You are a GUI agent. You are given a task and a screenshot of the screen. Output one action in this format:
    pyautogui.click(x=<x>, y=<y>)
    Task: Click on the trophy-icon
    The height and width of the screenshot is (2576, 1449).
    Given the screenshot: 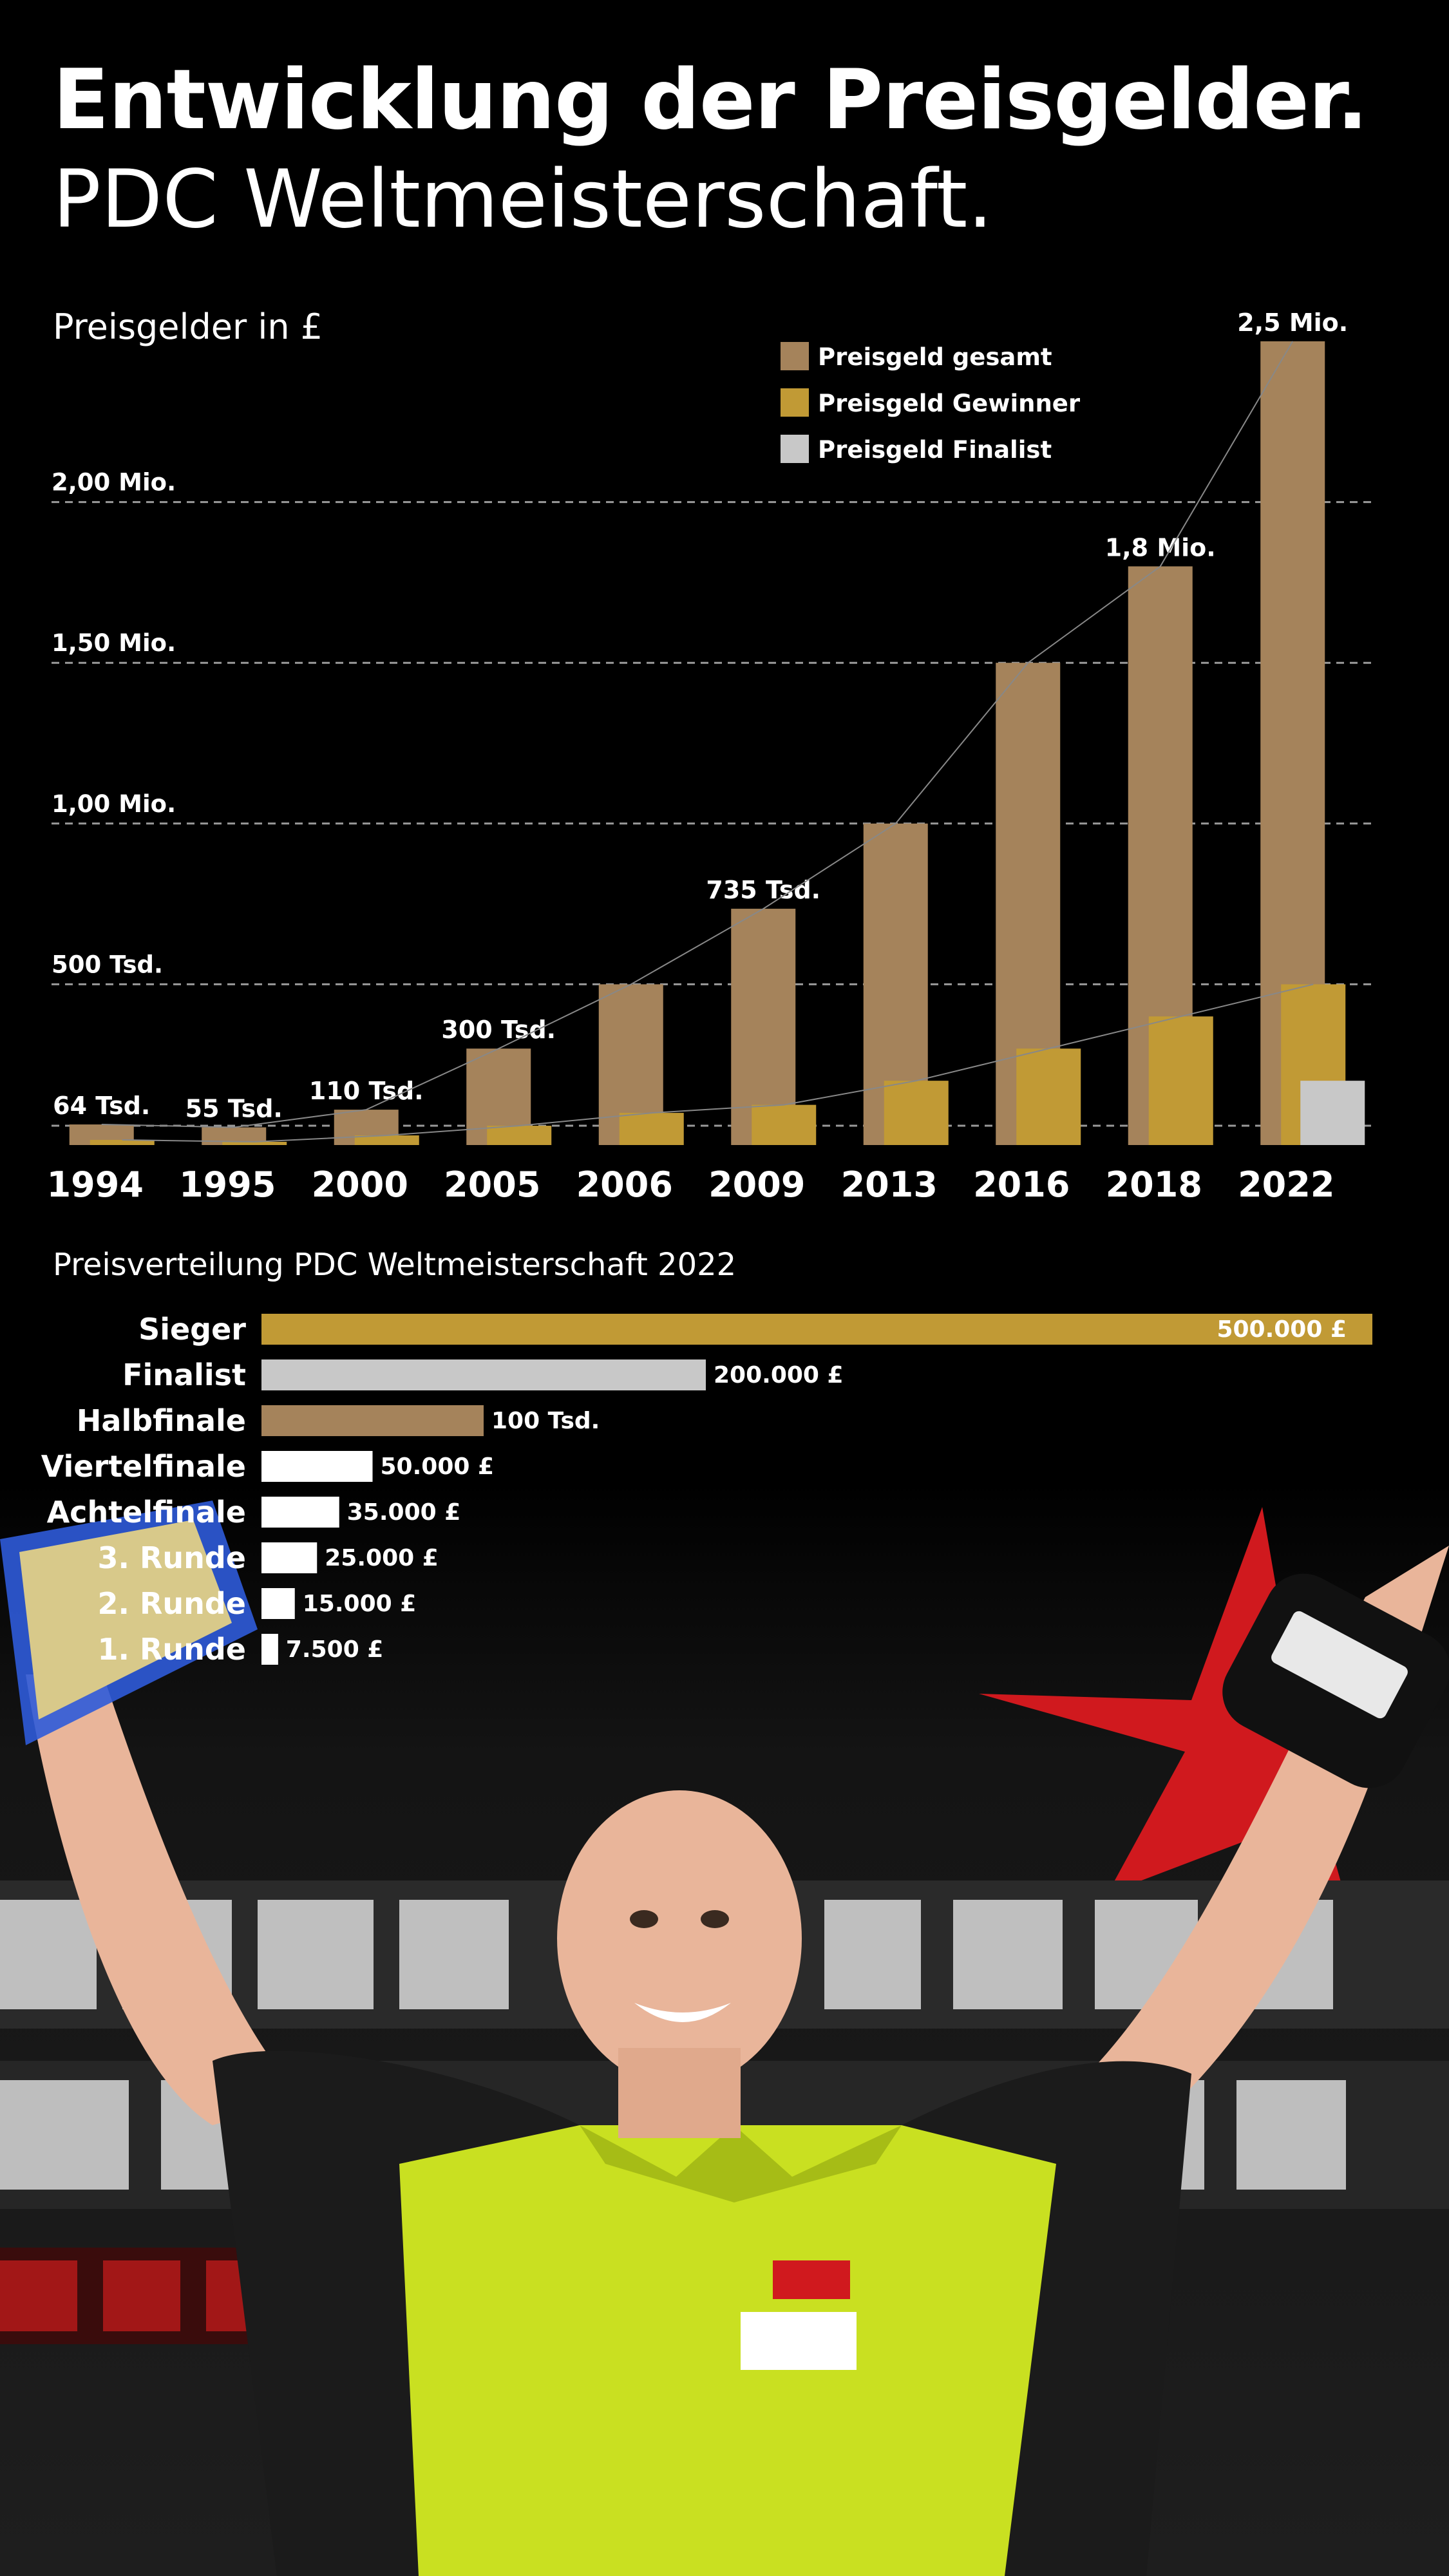 What is the action you would take?
    pyautogui.click(x=129, y=1623)
    